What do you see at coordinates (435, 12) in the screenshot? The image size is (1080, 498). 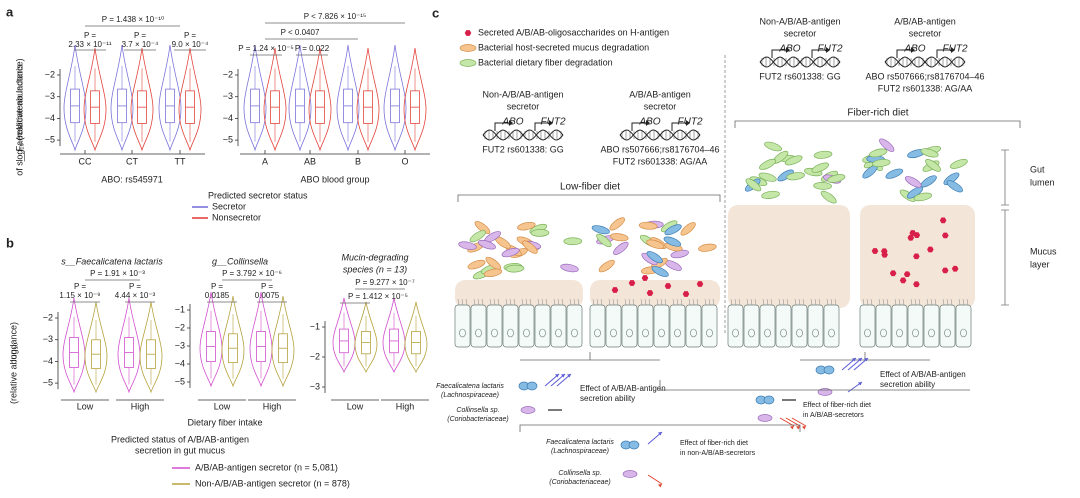 I see `panel-label: c` at bounding box center [435, 12].